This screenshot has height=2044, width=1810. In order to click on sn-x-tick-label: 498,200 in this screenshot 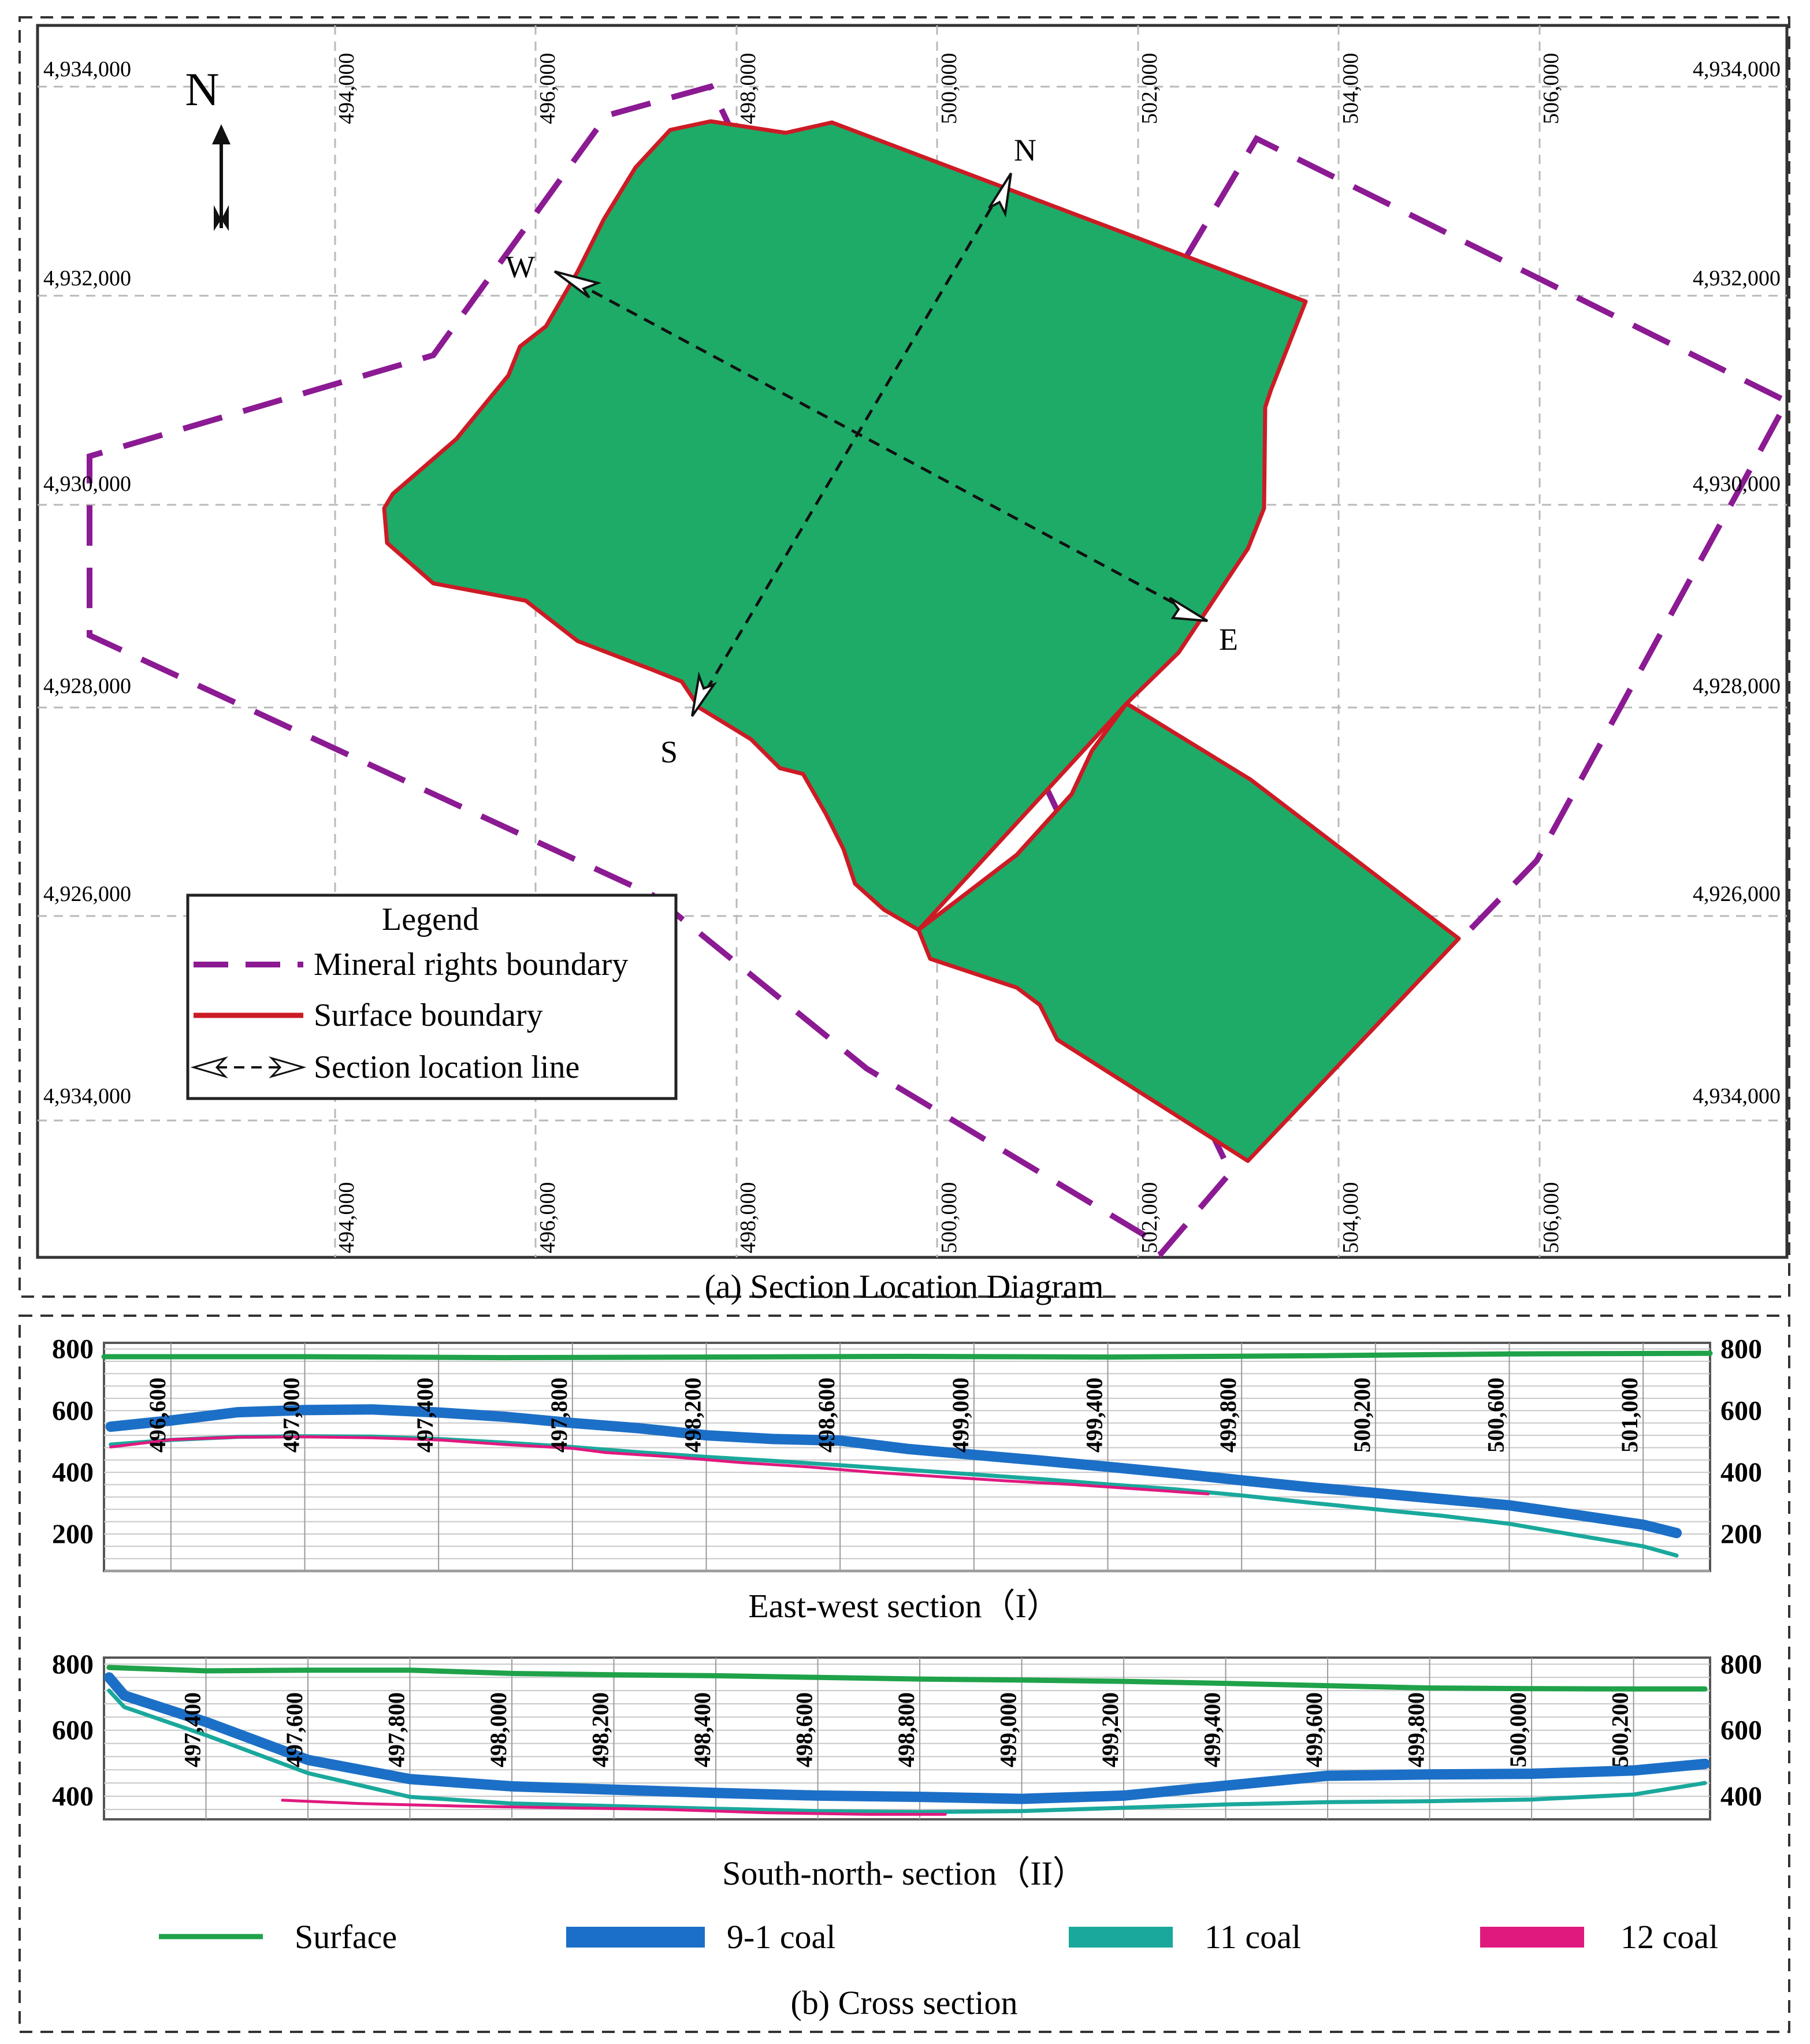, I will do `click(601, 1730)`.